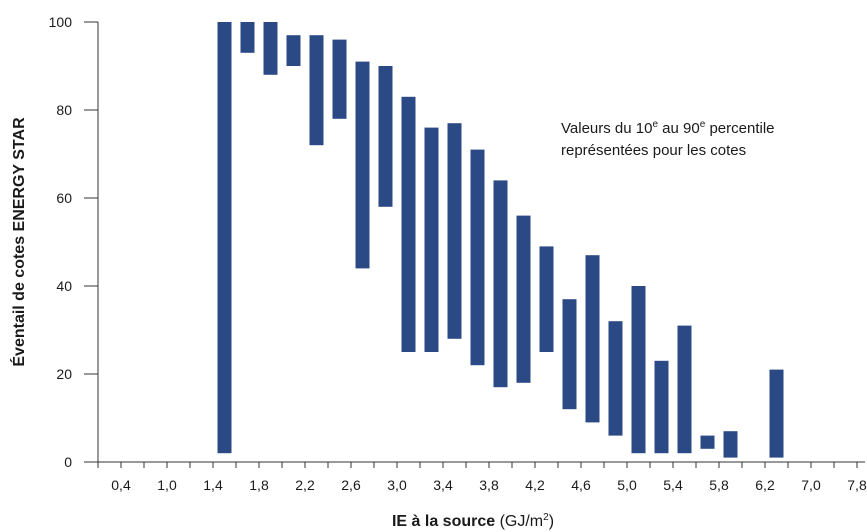  I want to click on y-tick-label: 100, so click(61, 22).